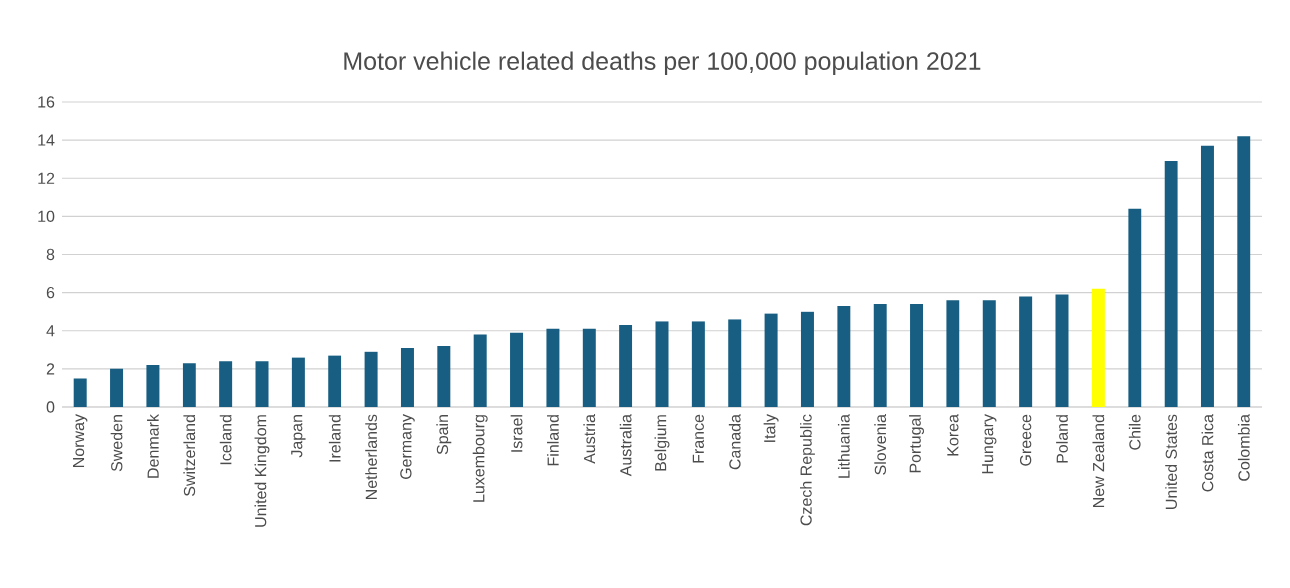  I want to click on x-tick-label: Korea, so click(953, 435).